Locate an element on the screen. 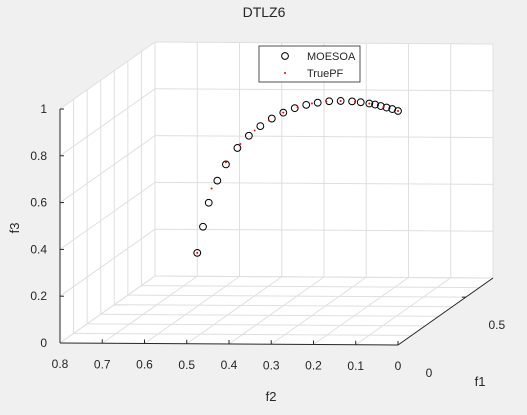 Image resolution: width=527 pixels, height=415 pixels. z-tick-label: 0.2 is located at coordinates (38, 296).